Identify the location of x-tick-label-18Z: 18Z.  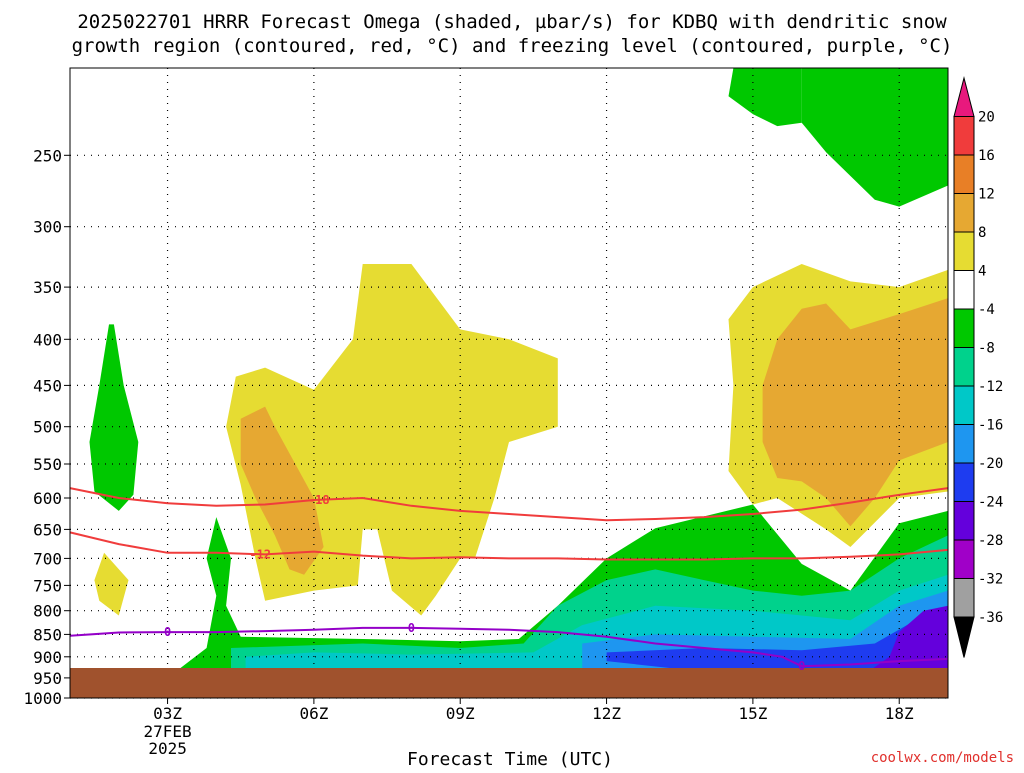
(899, 713).